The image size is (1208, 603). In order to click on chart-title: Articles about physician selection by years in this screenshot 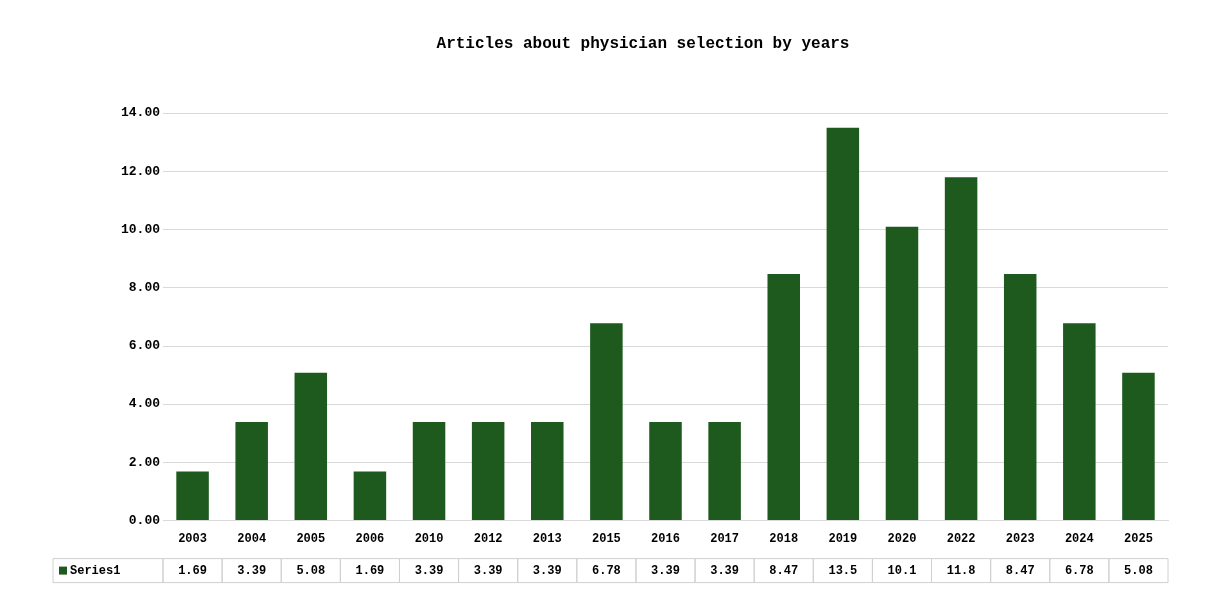, I will do `click(643, 43)`.